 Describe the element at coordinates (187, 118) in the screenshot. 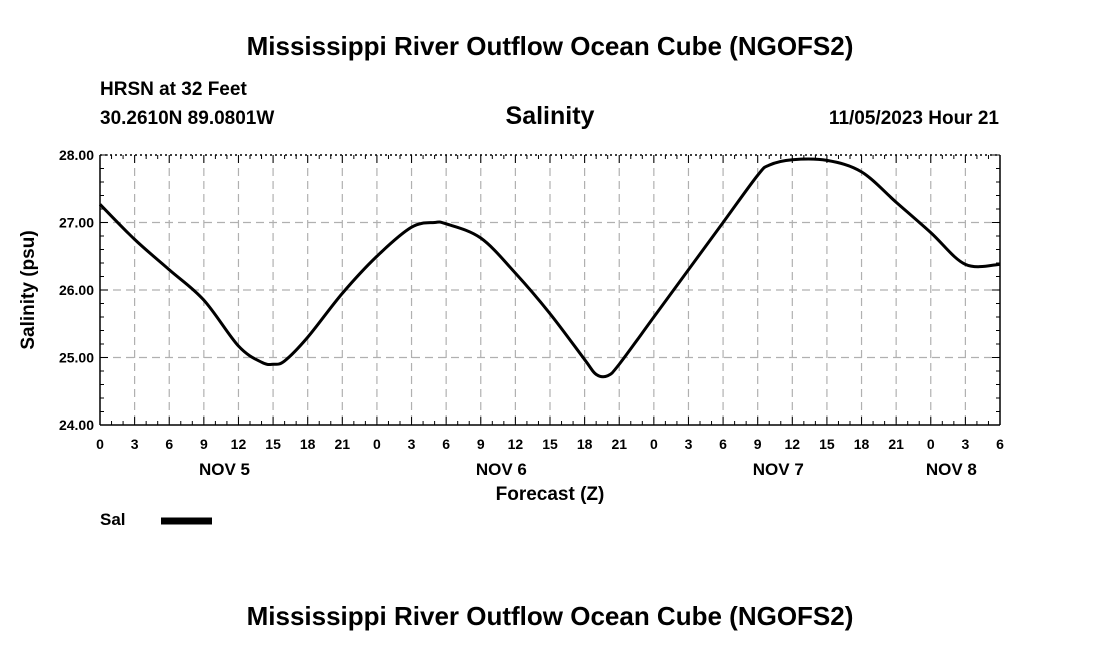

I see `station-coords: 30.2610N 89.0801W` at that location.